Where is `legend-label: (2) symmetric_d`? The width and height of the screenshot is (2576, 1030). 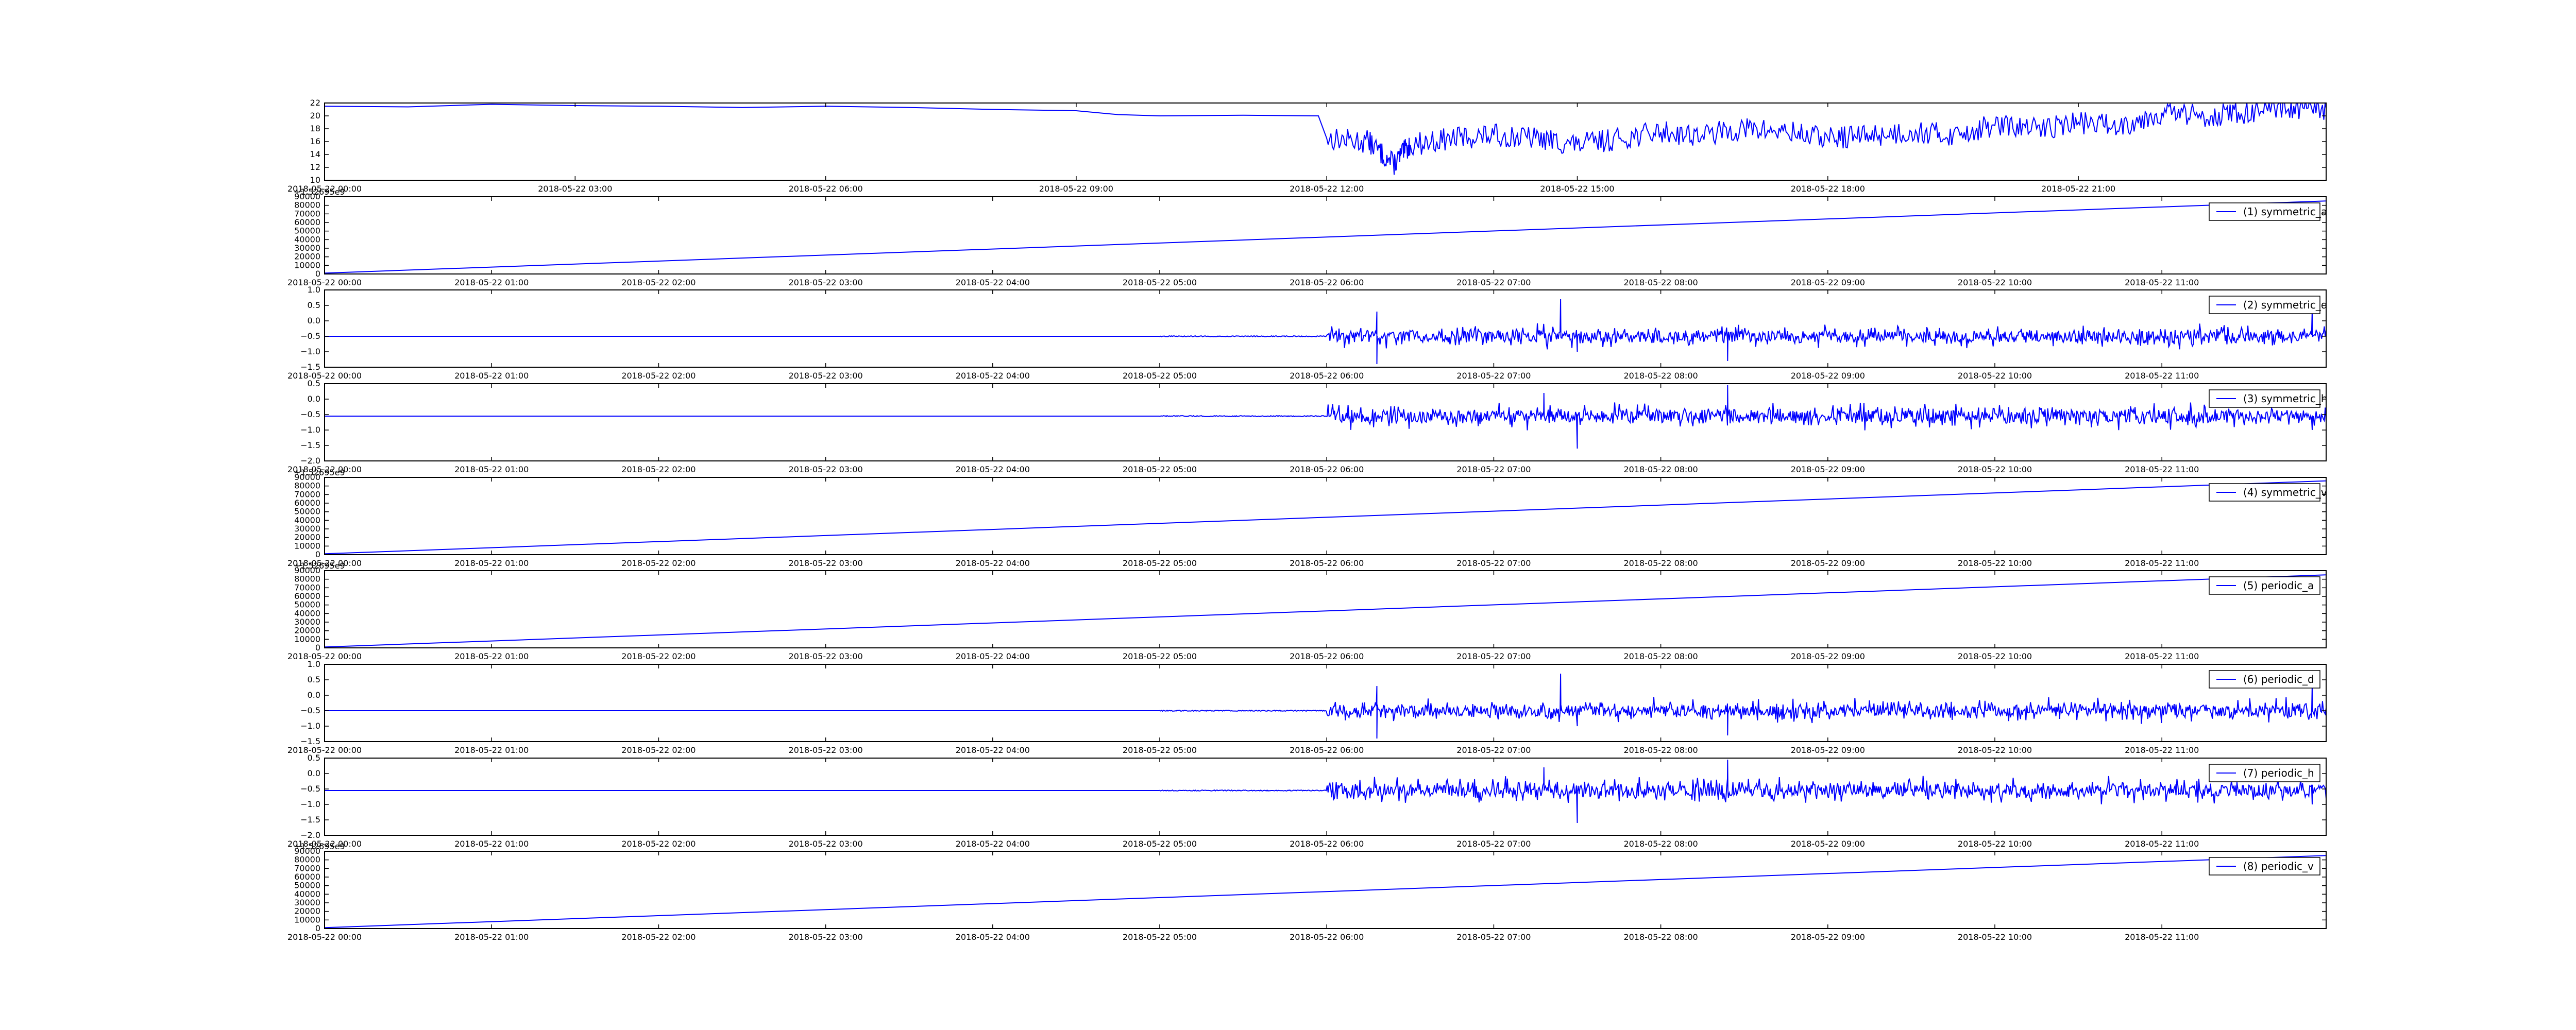 legend-label: (2) symmetric_d is located at coordinates (2285, 305).